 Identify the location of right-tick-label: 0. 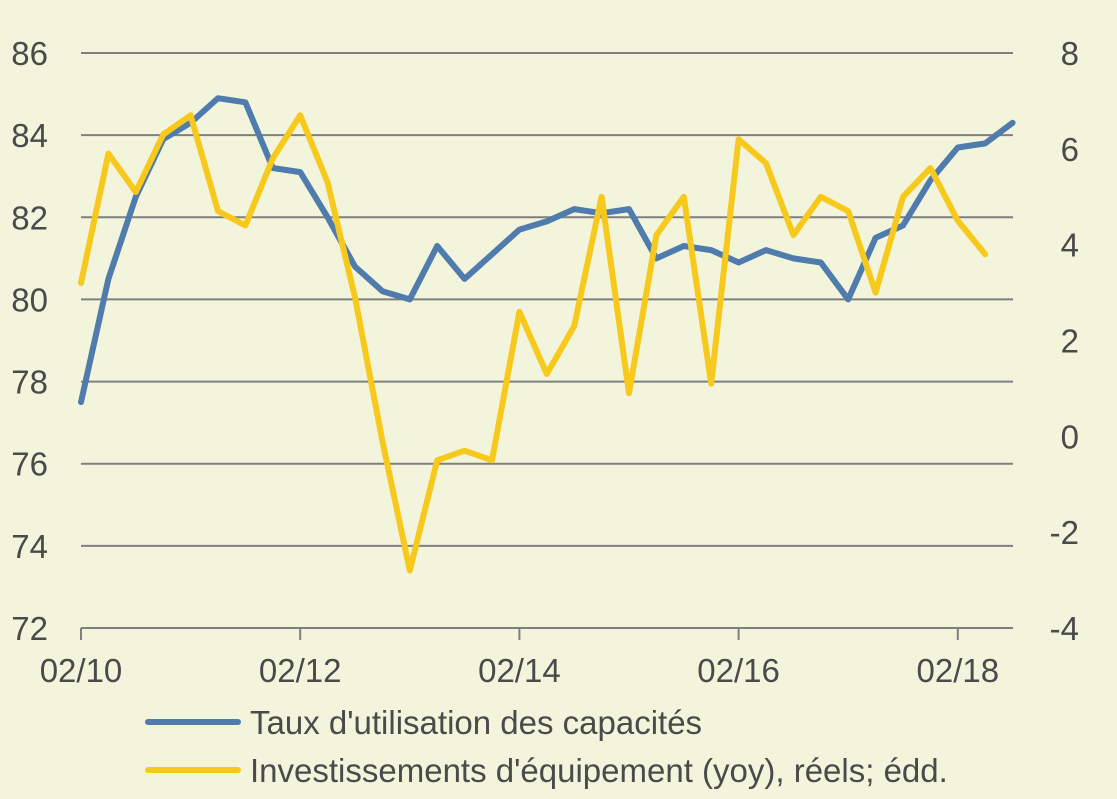
(1070, 436).